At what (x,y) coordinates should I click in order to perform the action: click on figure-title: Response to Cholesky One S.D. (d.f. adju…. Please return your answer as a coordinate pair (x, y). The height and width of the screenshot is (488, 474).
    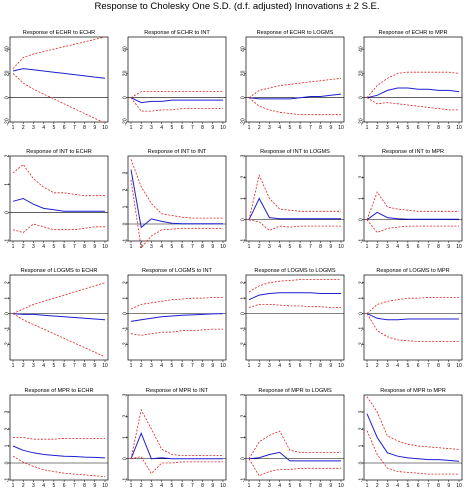
    Looking at the image, I should click on (237, 6).